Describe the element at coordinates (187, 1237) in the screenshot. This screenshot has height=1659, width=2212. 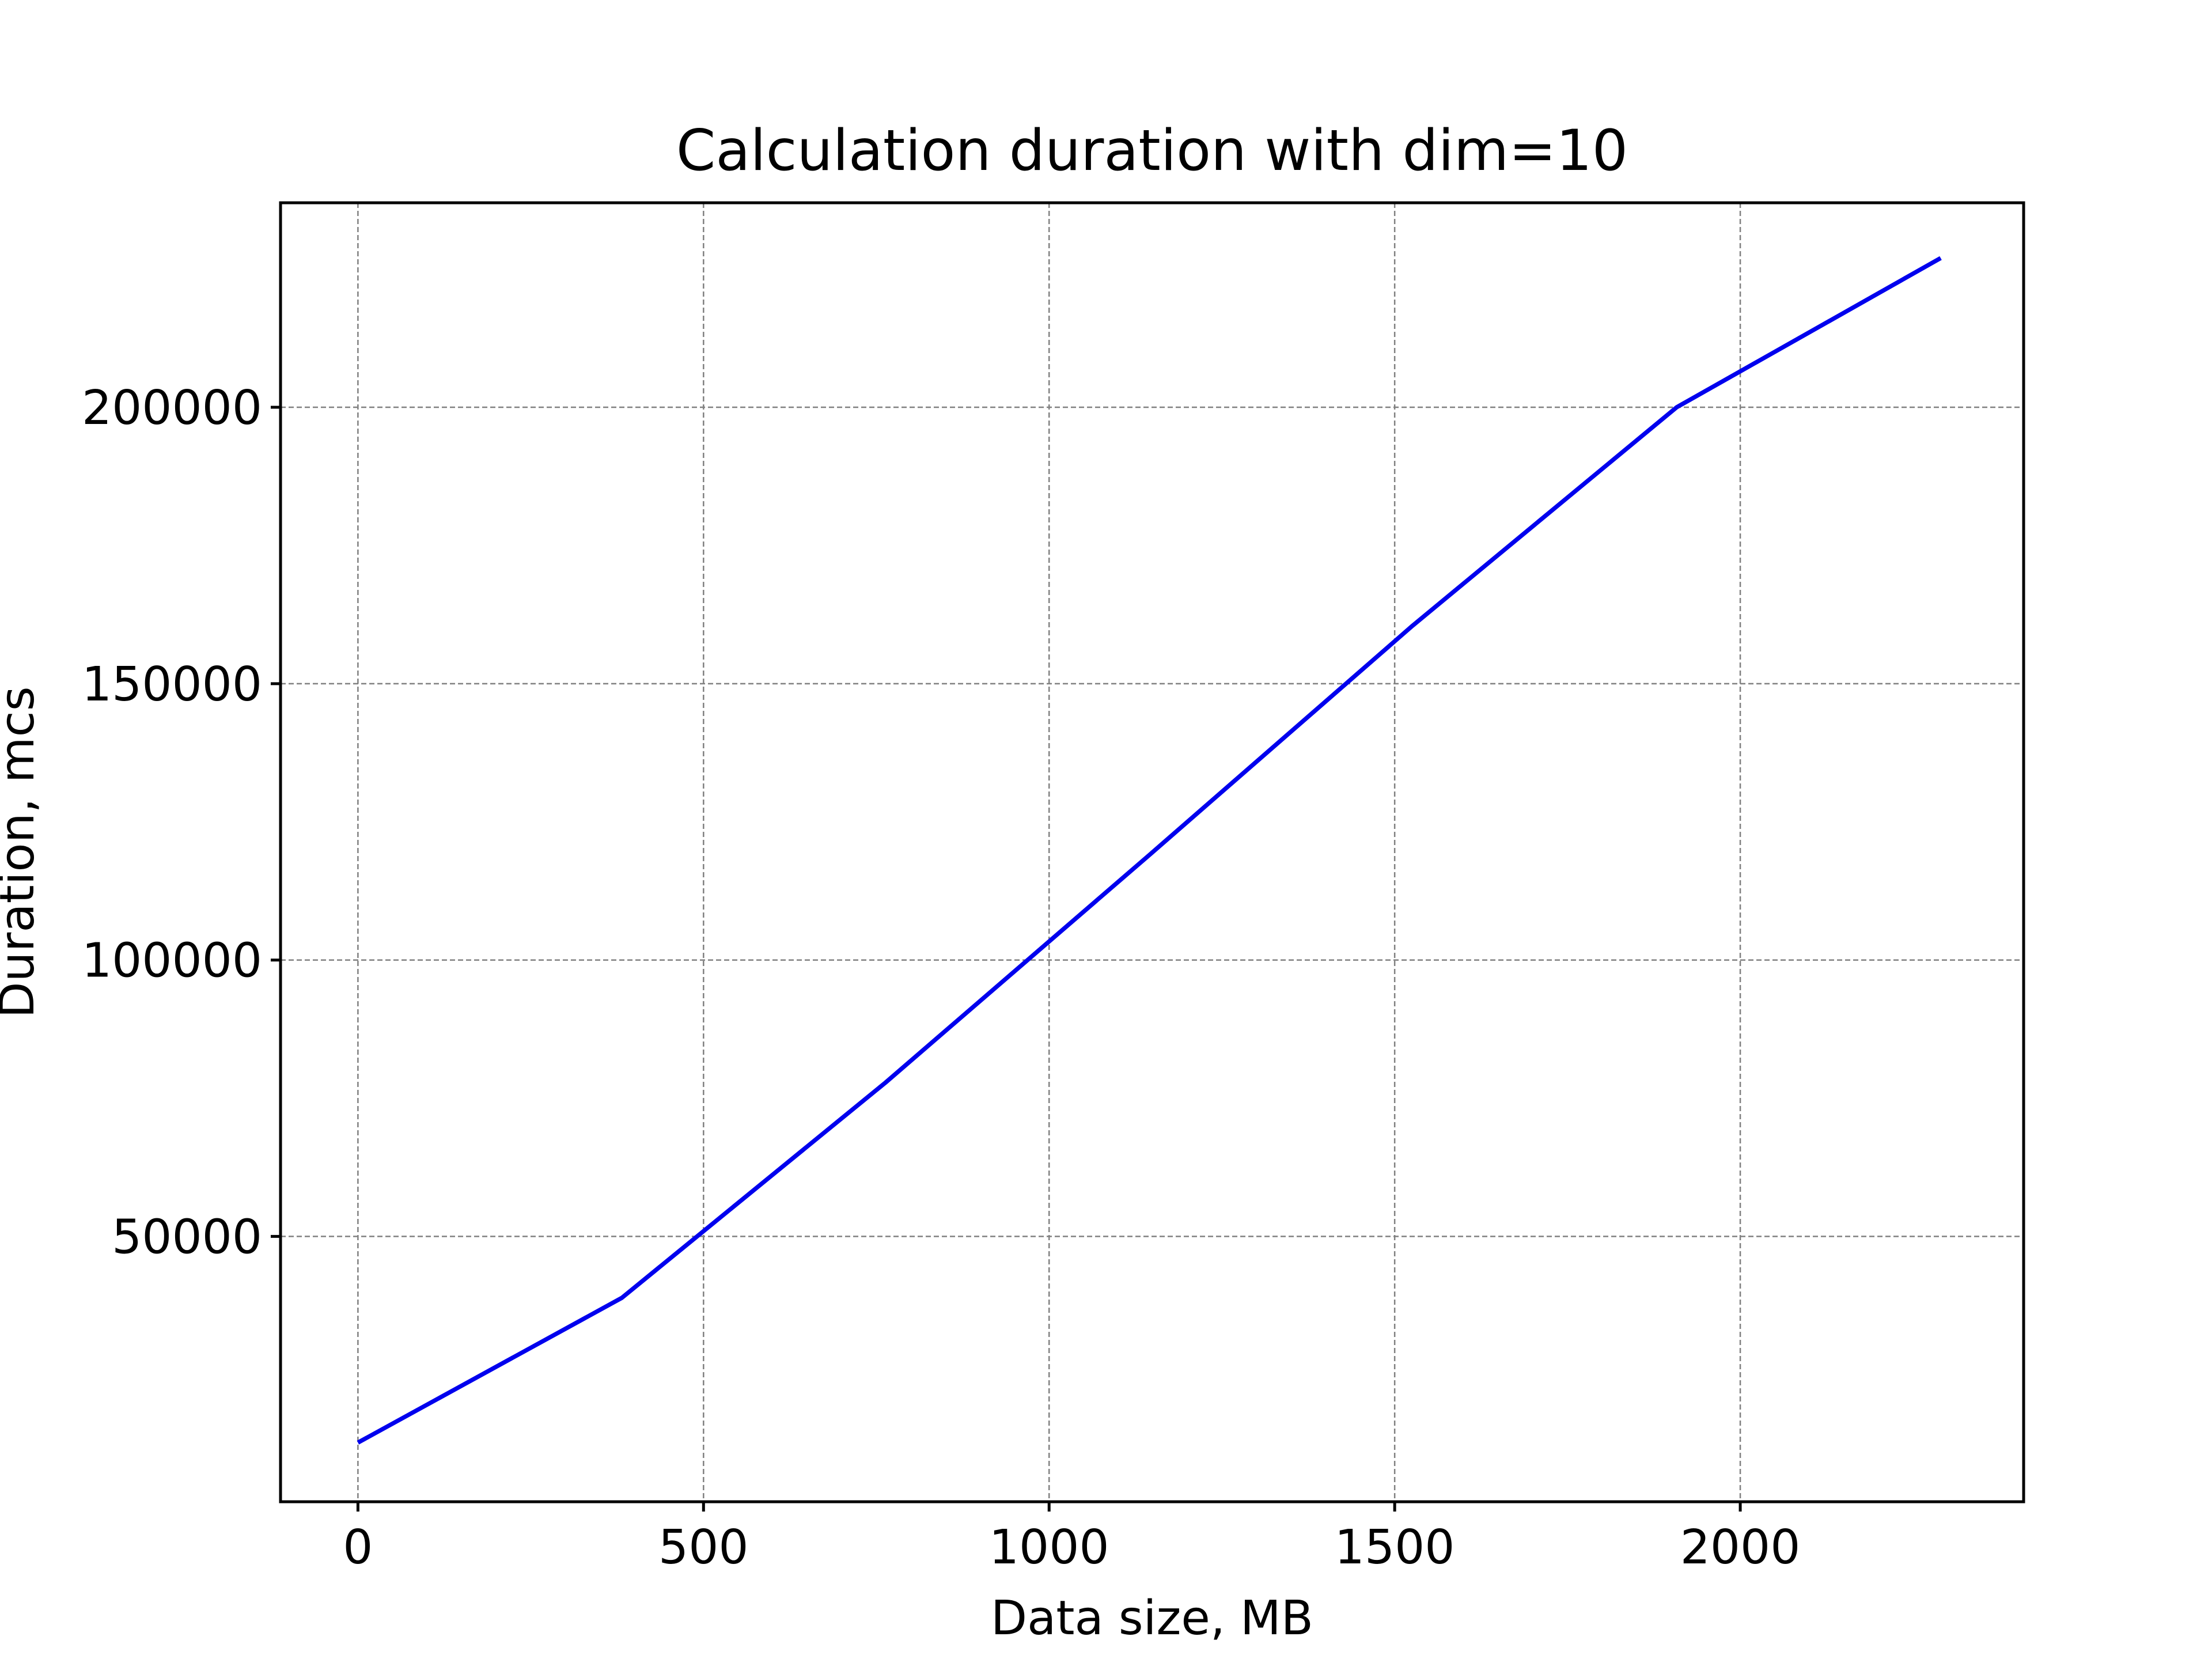
I see `y-tick-label: 50000` at that location.